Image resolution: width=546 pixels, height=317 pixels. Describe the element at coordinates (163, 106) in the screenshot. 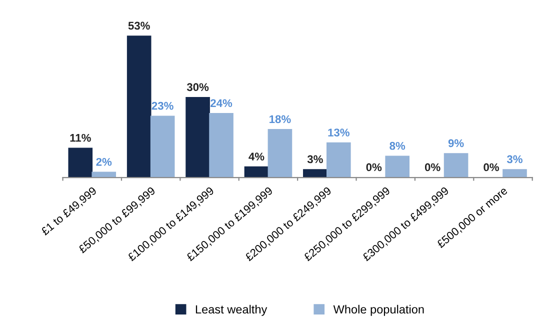

I see `data-label: 23%` at that location.